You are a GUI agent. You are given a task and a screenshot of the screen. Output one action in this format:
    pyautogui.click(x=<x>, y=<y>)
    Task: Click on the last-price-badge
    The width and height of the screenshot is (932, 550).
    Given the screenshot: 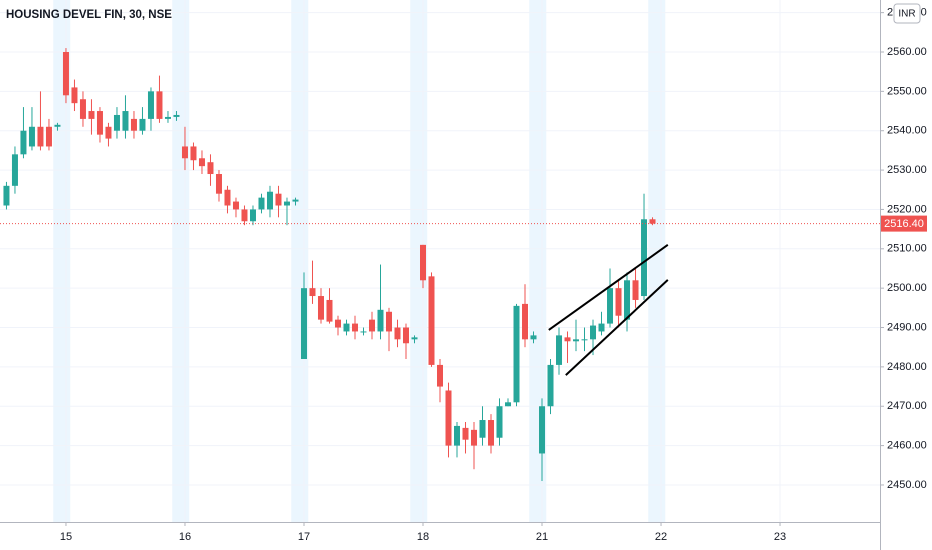 What is the action you would take?
    pyautogui.click(x=904, y=223)
    